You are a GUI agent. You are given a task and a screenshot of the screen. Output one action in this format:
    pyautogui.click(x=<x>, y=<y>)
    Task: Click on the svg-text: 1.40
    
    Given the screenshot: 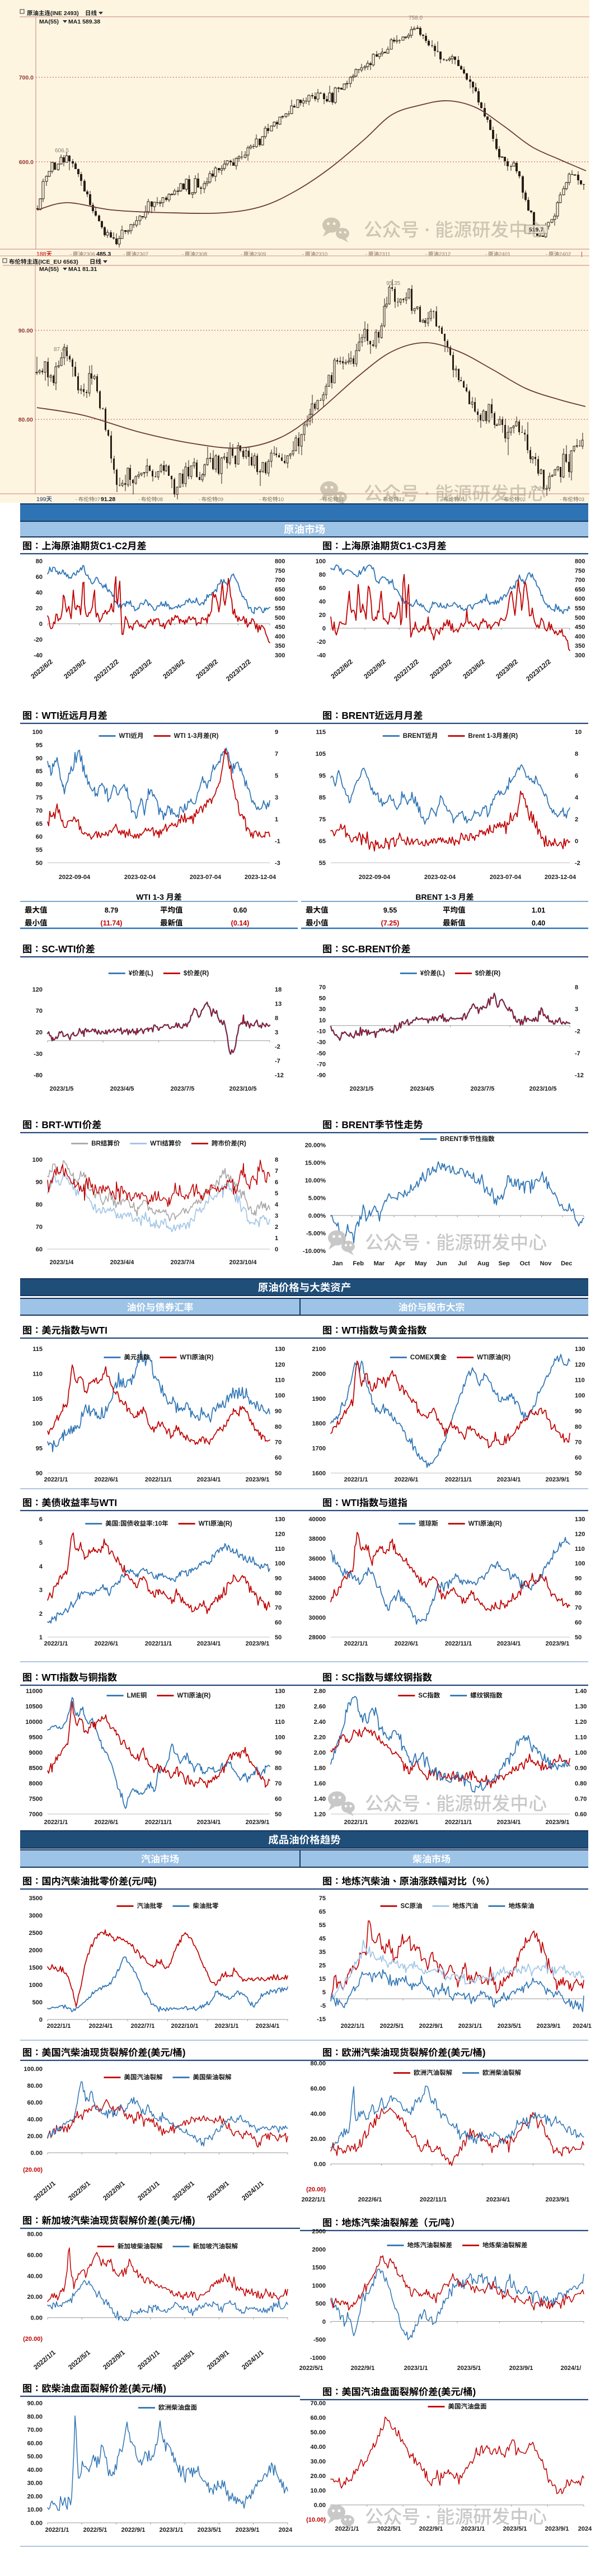 What is the action you would take?
    pyautogui.click(x=320, y=1799)
    